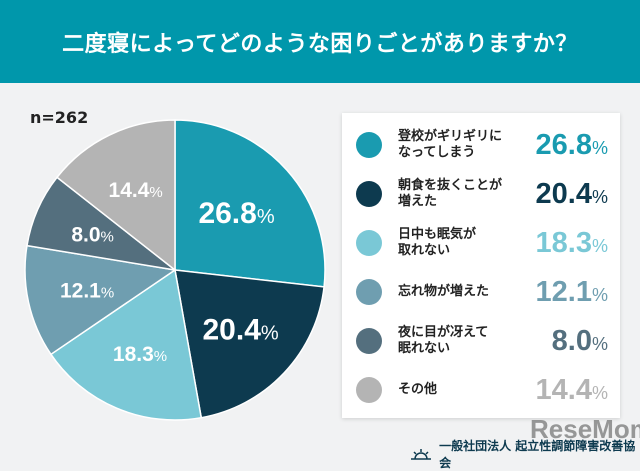 The width and height of the screenshot is (640, 471). Describe the element at coordinates (450, 144) in the screenshot. I see `legend-label: 登校がギリギリに なってしまう` at that location.